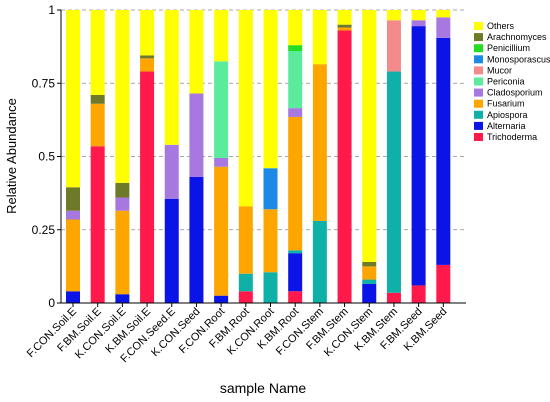 Image resolution: width=550 pixels, height=402 pixels. I want to click on legend-swatch-apiospora, so click(478, 114).